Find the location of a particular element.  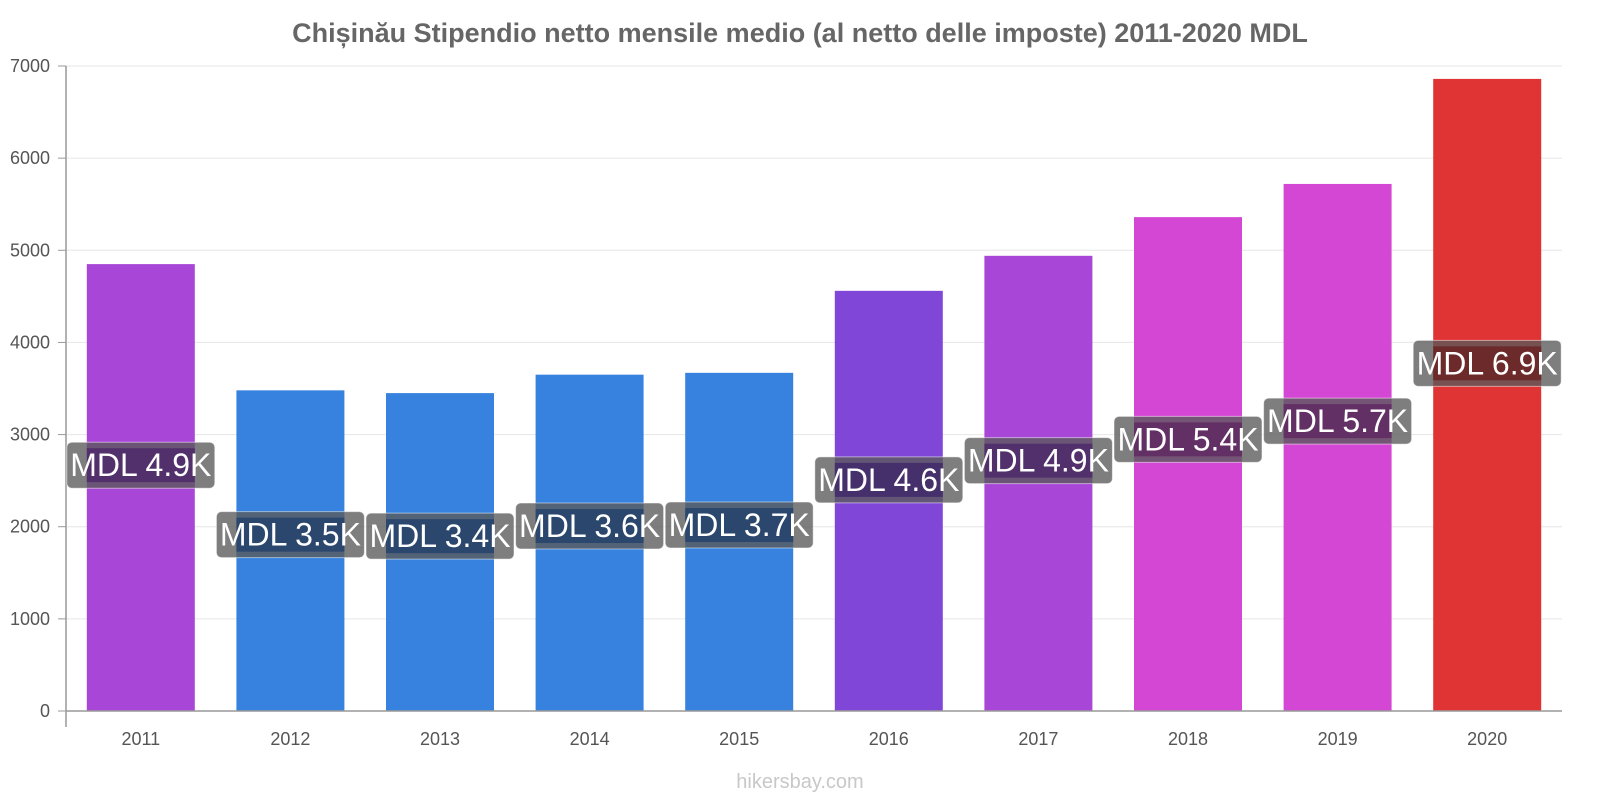

data-label-text: MDL 3.6K is located at coordinates (589, 526).